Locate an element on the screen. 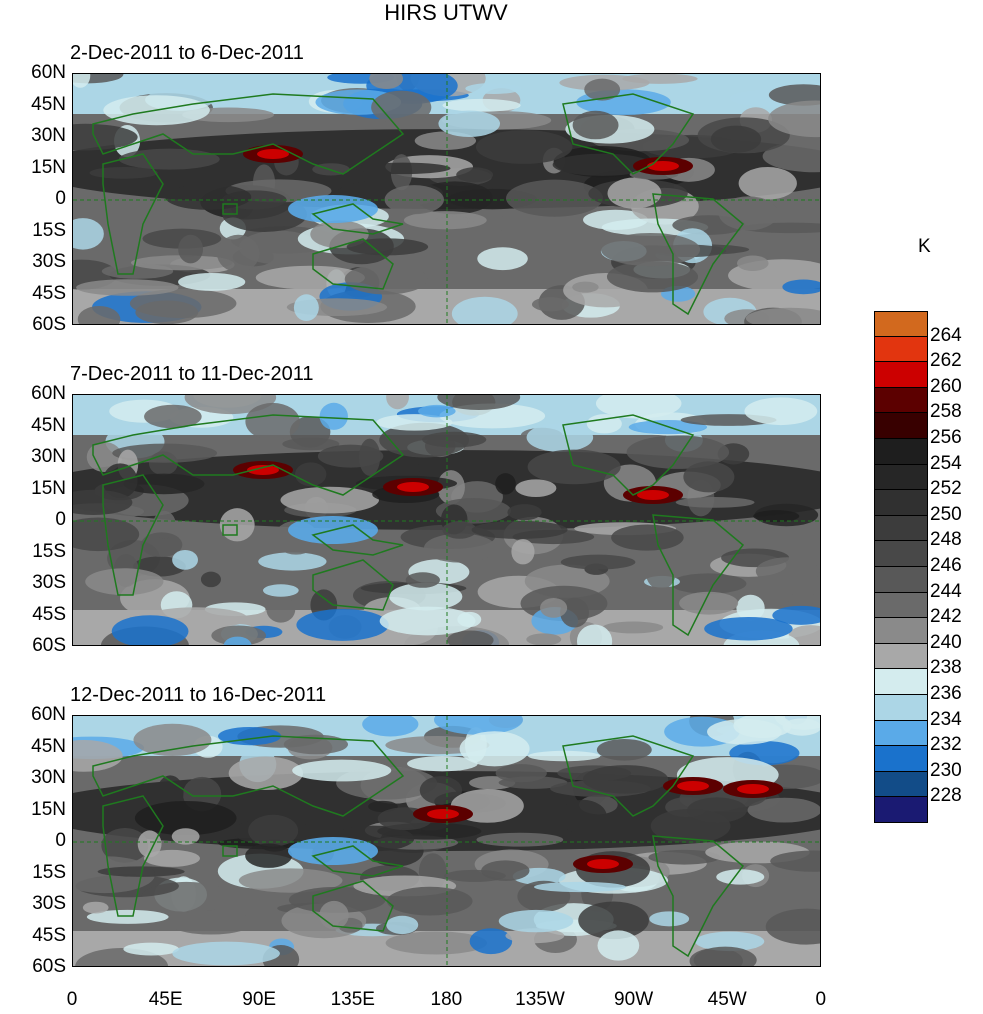  colorbar-label: 254 is located at coordinates (946, 463).